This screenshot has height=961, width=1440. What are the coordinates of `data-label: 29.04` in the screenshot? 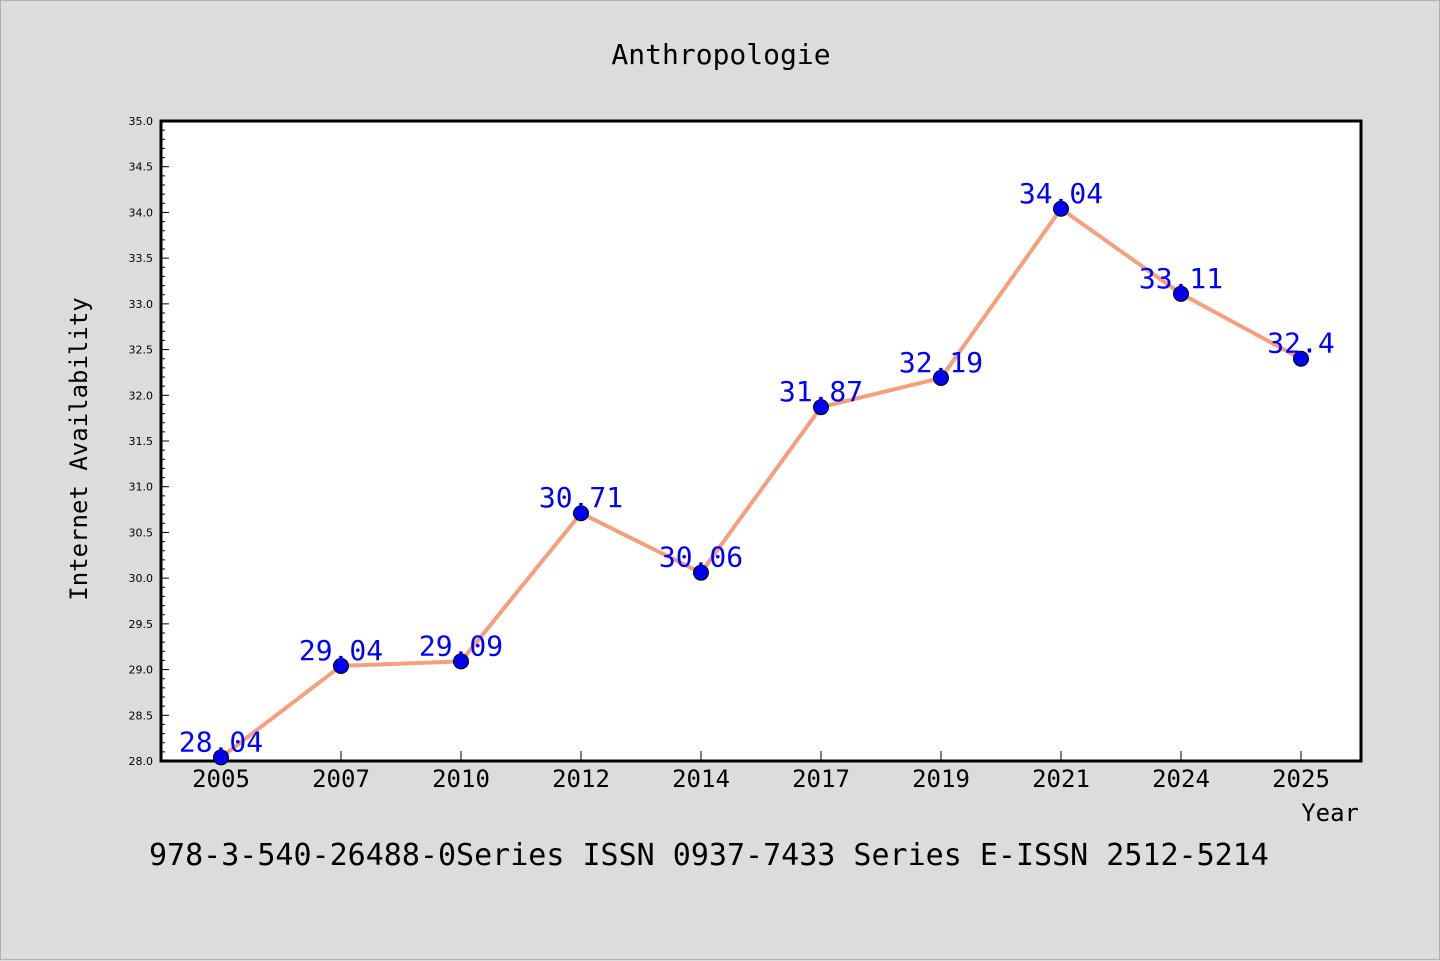 It's located at (341, 650).